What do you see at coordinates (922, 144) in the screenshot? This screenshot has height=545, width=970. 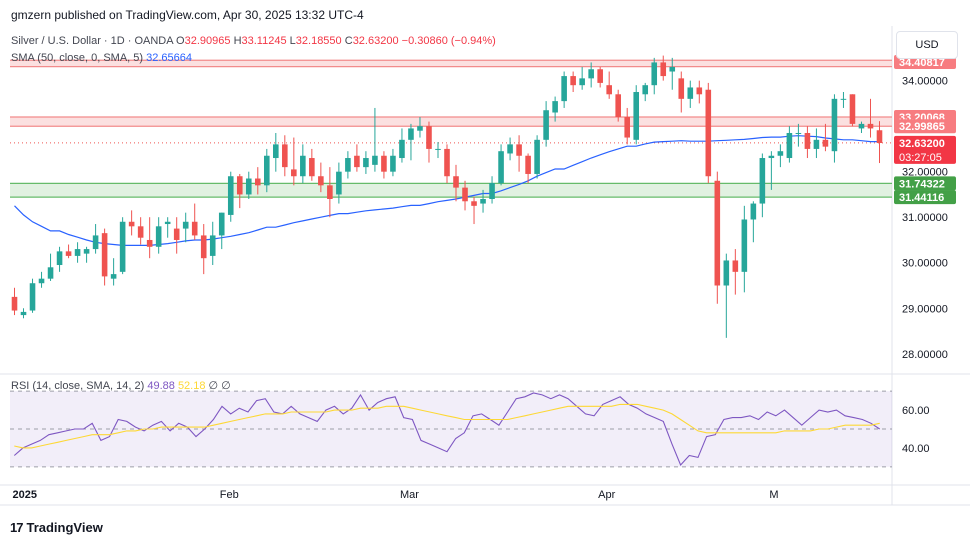 I see `last-price-tag-text: 32.63200` at bounding box center [922, 144].